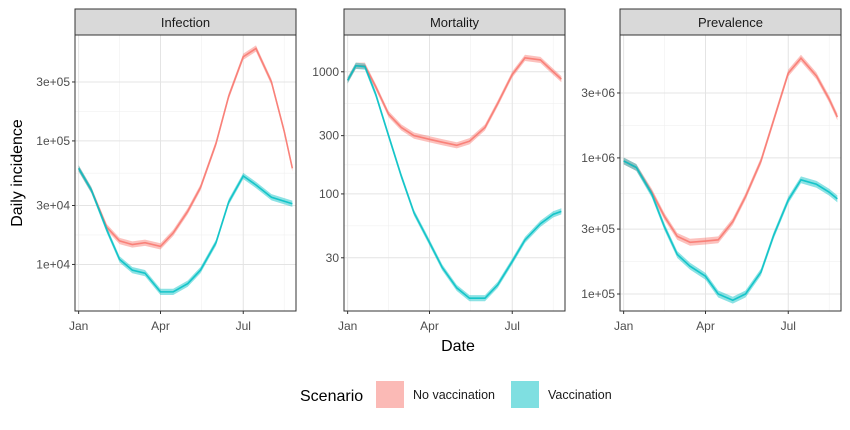 This screenshot has height=430, width=850. I want to click on prevalence-y-tick-label: 1e+05, so click(598, 294).